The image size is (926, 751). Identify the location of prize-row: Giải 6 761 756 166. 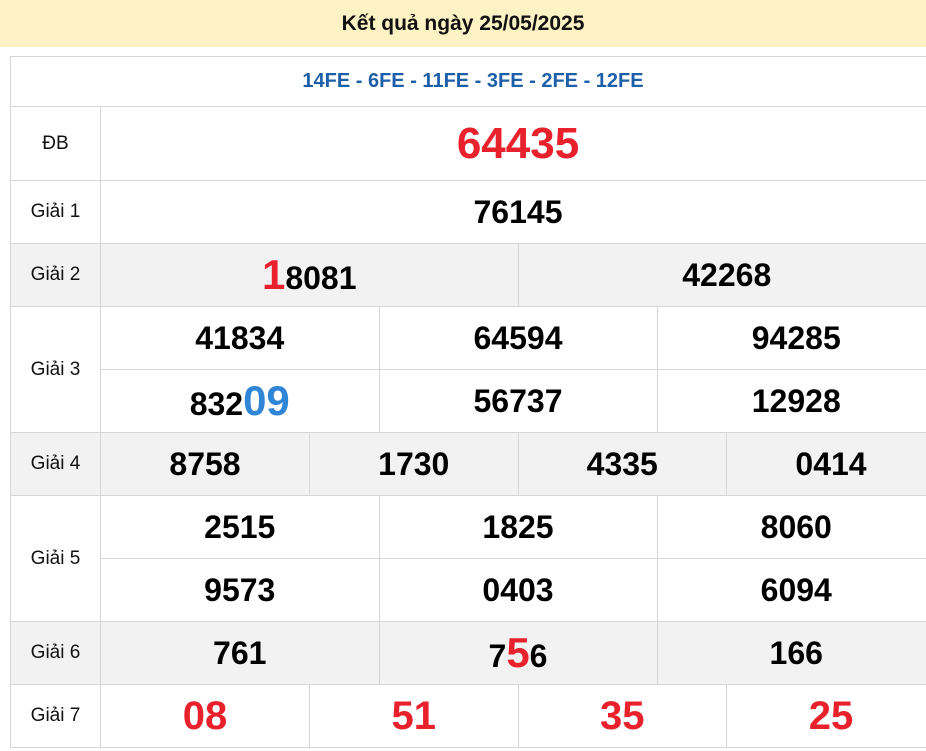
(468, 653).